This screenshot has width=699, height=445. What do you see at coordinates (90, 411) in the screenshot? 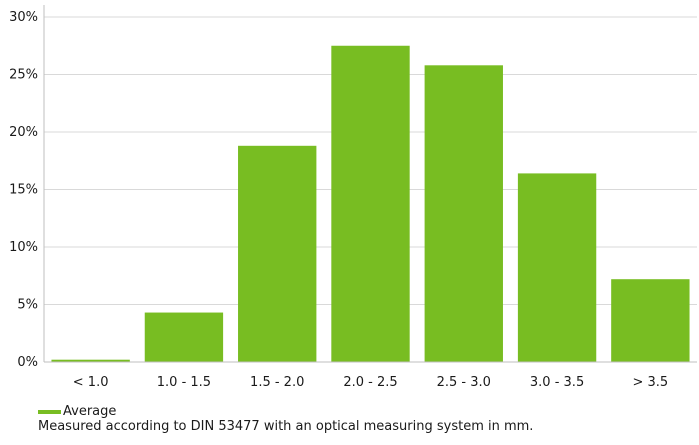
I see `legend-label: Average` at bounding box center [90, 411].